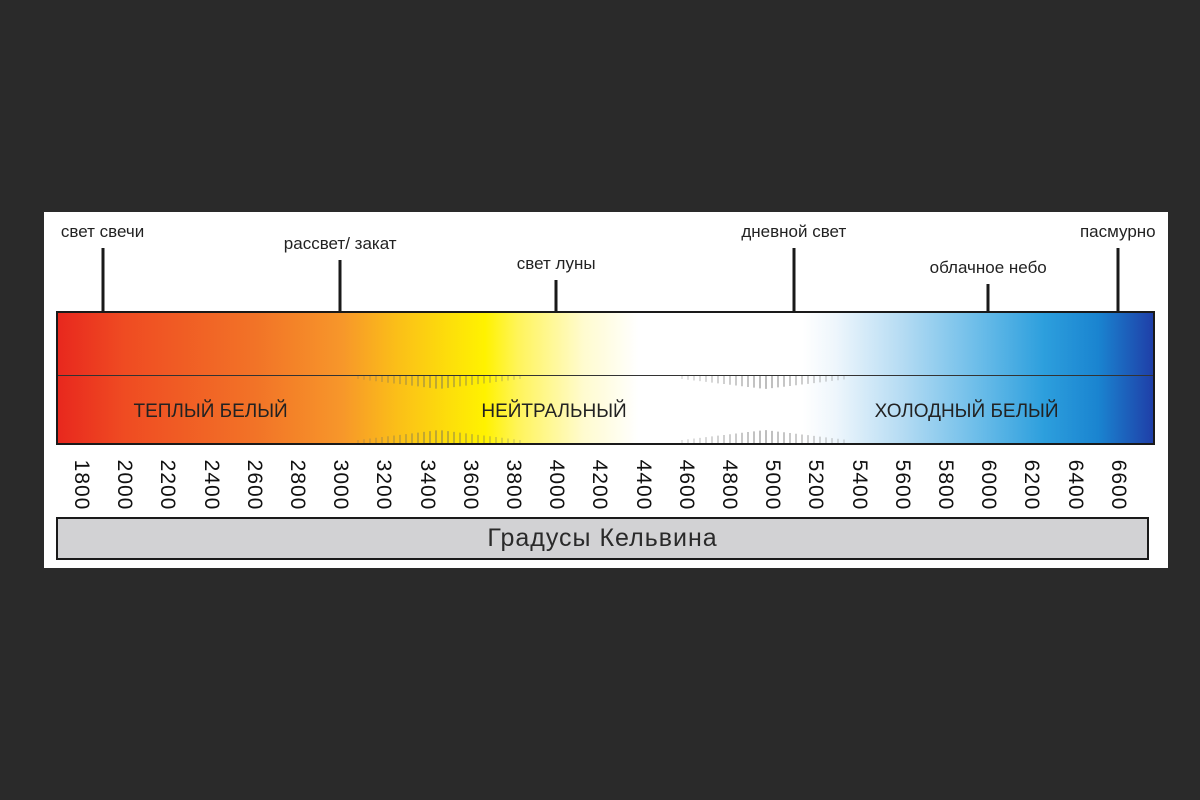  I want to click on kelvin-tick-label: 5400, so click(859, 485).